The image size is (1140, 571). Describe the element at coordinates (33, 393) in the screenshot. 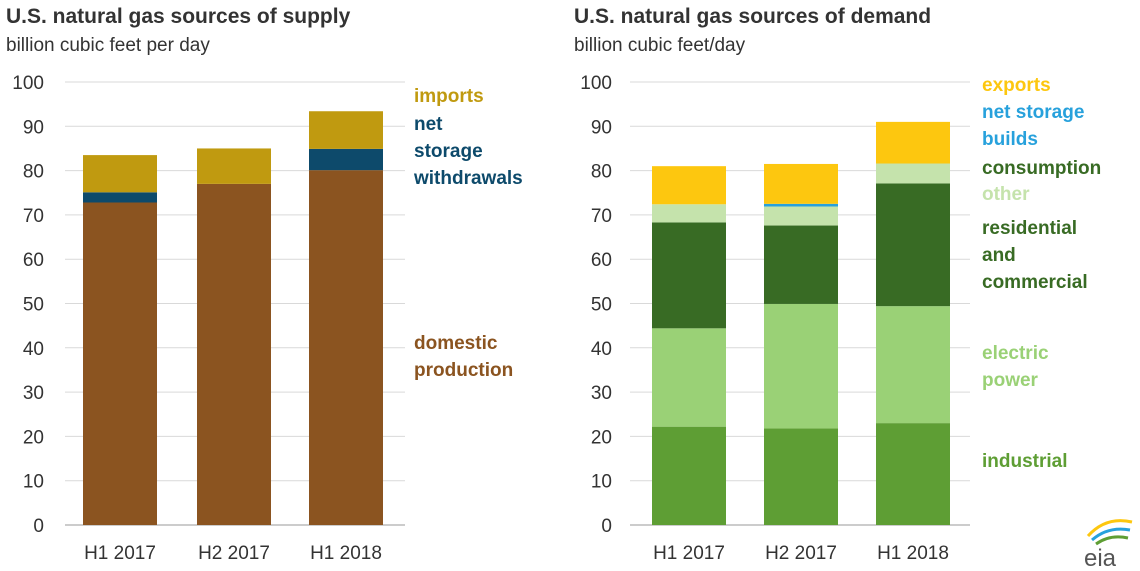

I see `supply-y-tick-label: 30` at that location.